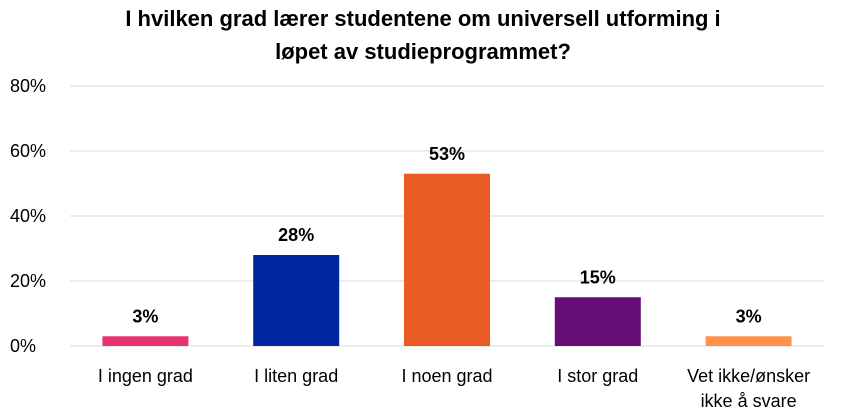 This screenshot has width=846, height=418. I want to click on data-label-2: 53%, so click(447, 154).